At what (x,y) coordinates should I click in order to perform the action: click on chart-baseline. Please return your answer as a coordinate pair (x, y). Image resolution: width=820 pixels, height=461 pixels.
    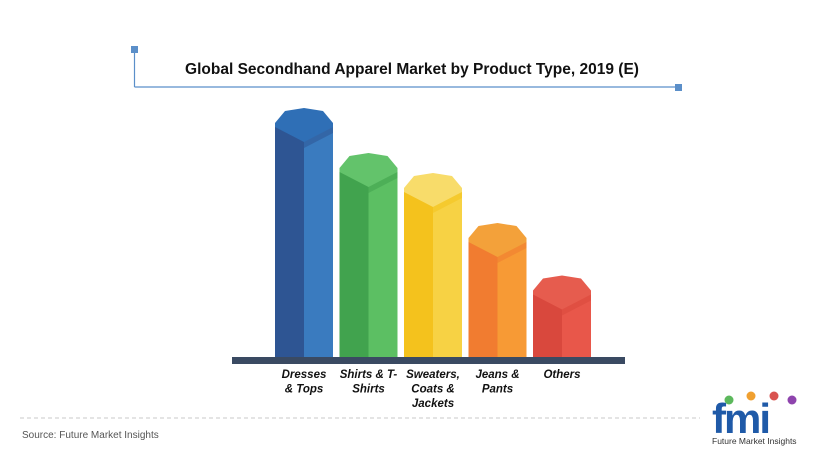
    Looking at the image, I should click on (428, 360).